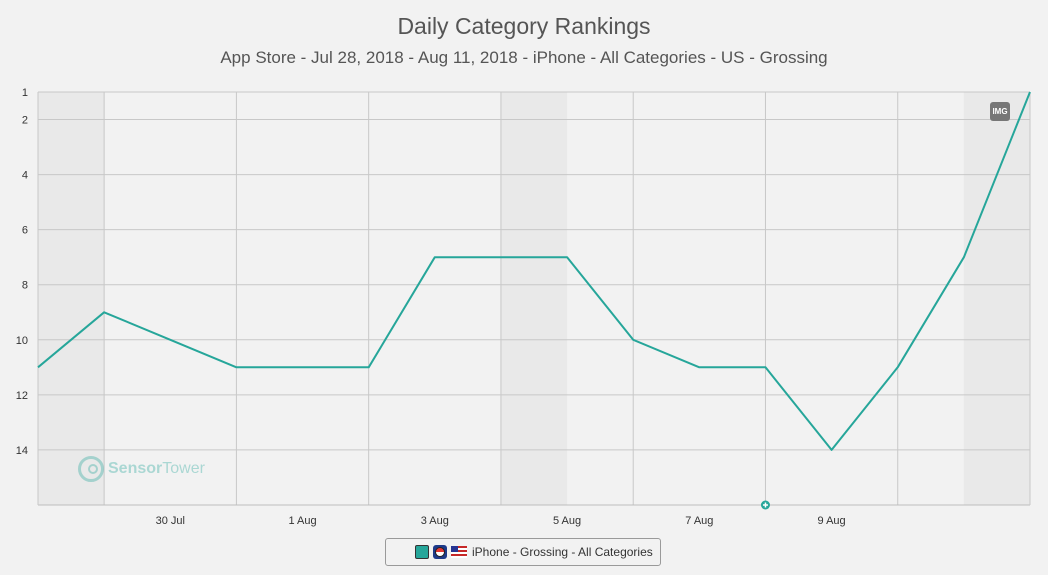  What do you see at coordinates (832, 521) in the screenshot?
I see `x-tick-label: 9 Aug` at bounding box center [832, 521].